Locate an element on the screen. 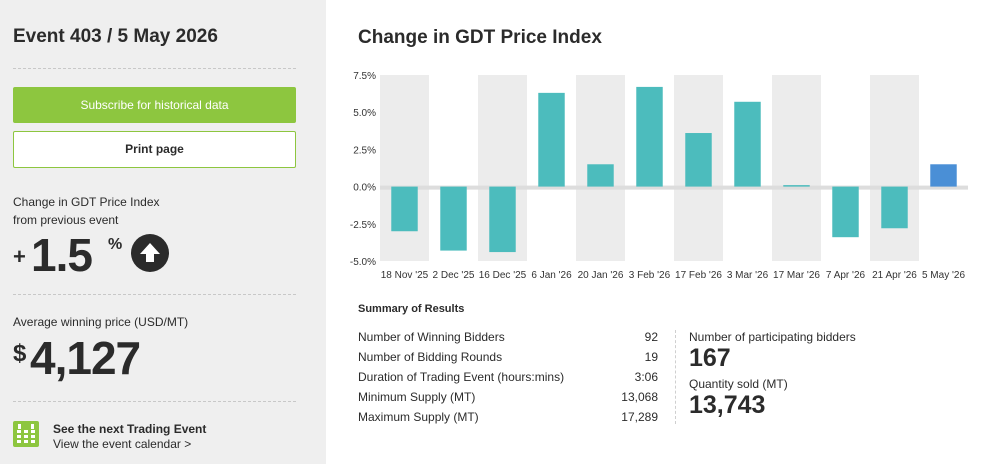 The image size is (990, 464). x-tick-label: 21 Apr '26 is located at coordinates (894, 275).